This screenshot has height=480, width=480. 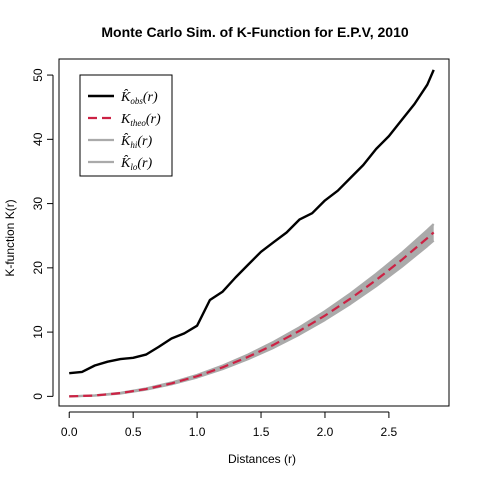 What do you see at coordinates (136, 163) in the screenshot?
I see `legend-label-lo: K̂lo(r)` at bounding box center [136, 163].